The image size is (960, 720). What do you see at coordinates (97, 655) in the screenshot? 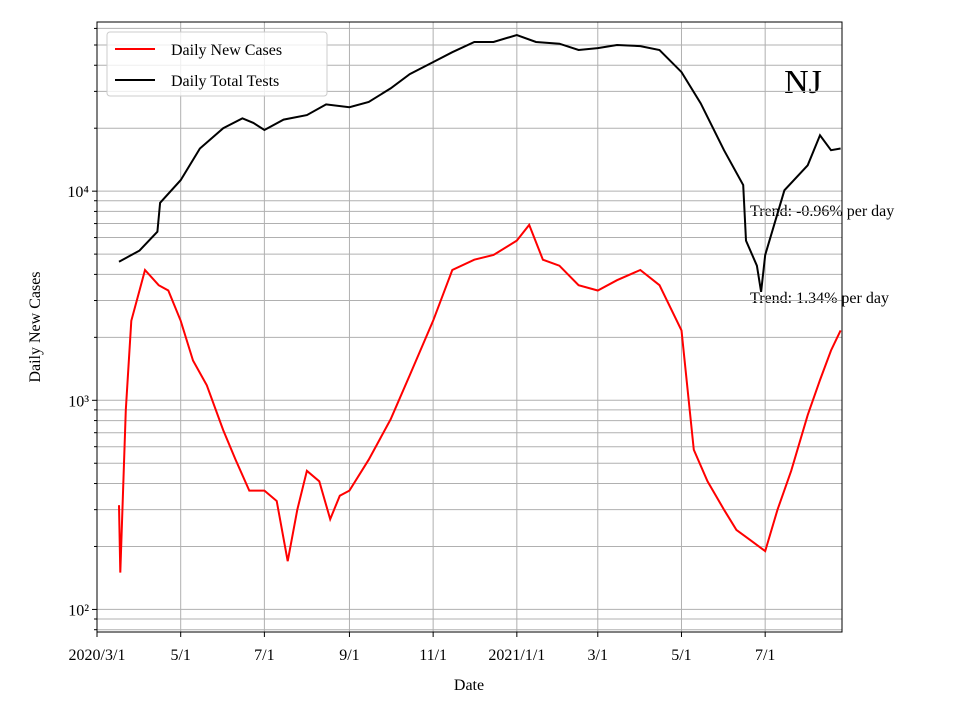
I see `x-tick-label: 2020/3/1` at bounding box center [97, 655].